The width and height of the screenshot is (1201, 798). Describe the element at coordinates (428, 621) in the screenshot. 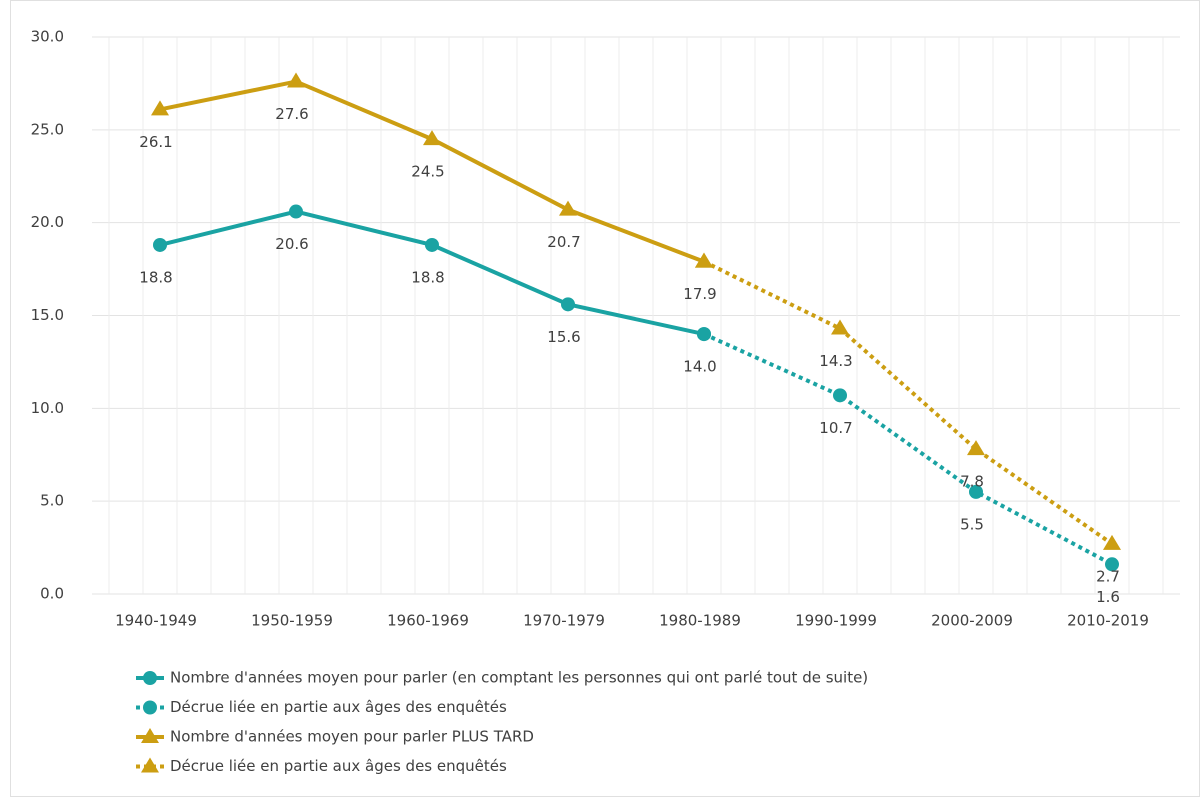

I see `x-tick-label: 1960-1969` at that location.